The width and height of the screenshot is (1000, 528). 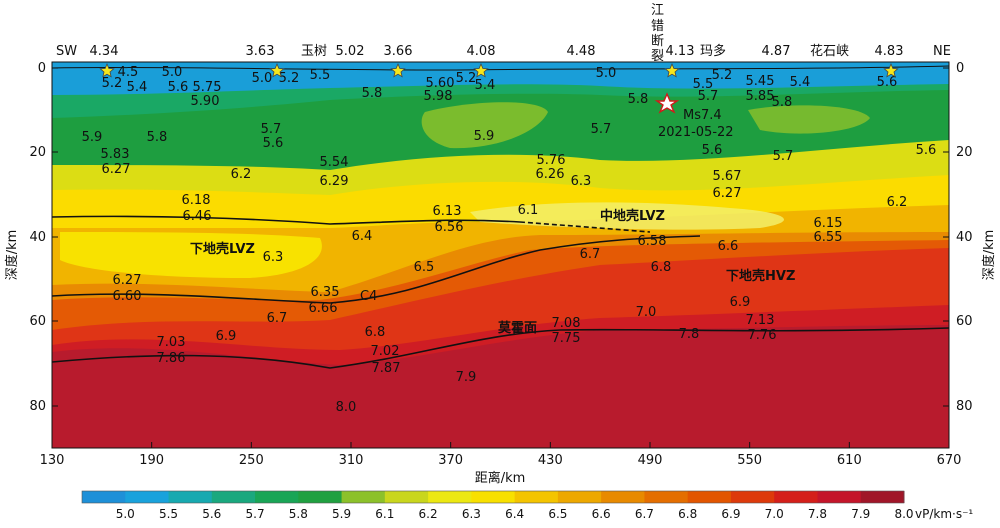 What do you see at coordinates (497, 51) in the screenshot?
I see `top-values: 4.34 3.63 5.02 3.66 4.08 4.48 4.13 4.87 4.83` at bounding box center [497, 51].